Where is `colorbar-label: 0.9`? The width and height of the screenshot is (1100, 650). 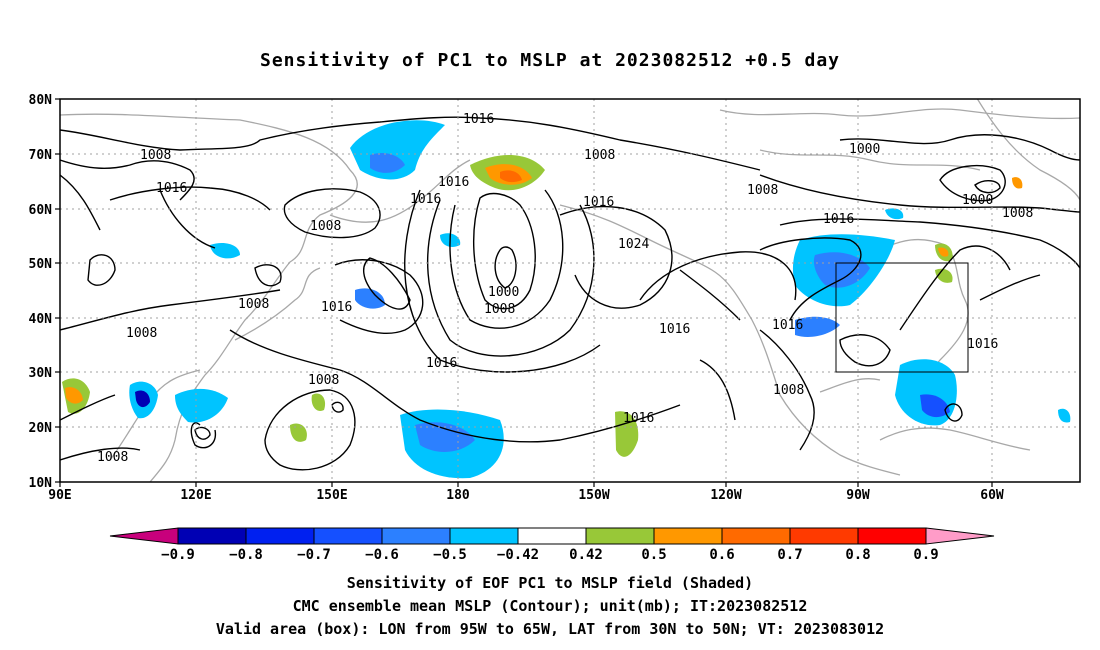
colorbar-label: 0.9 is located at coordinates (925, 555).